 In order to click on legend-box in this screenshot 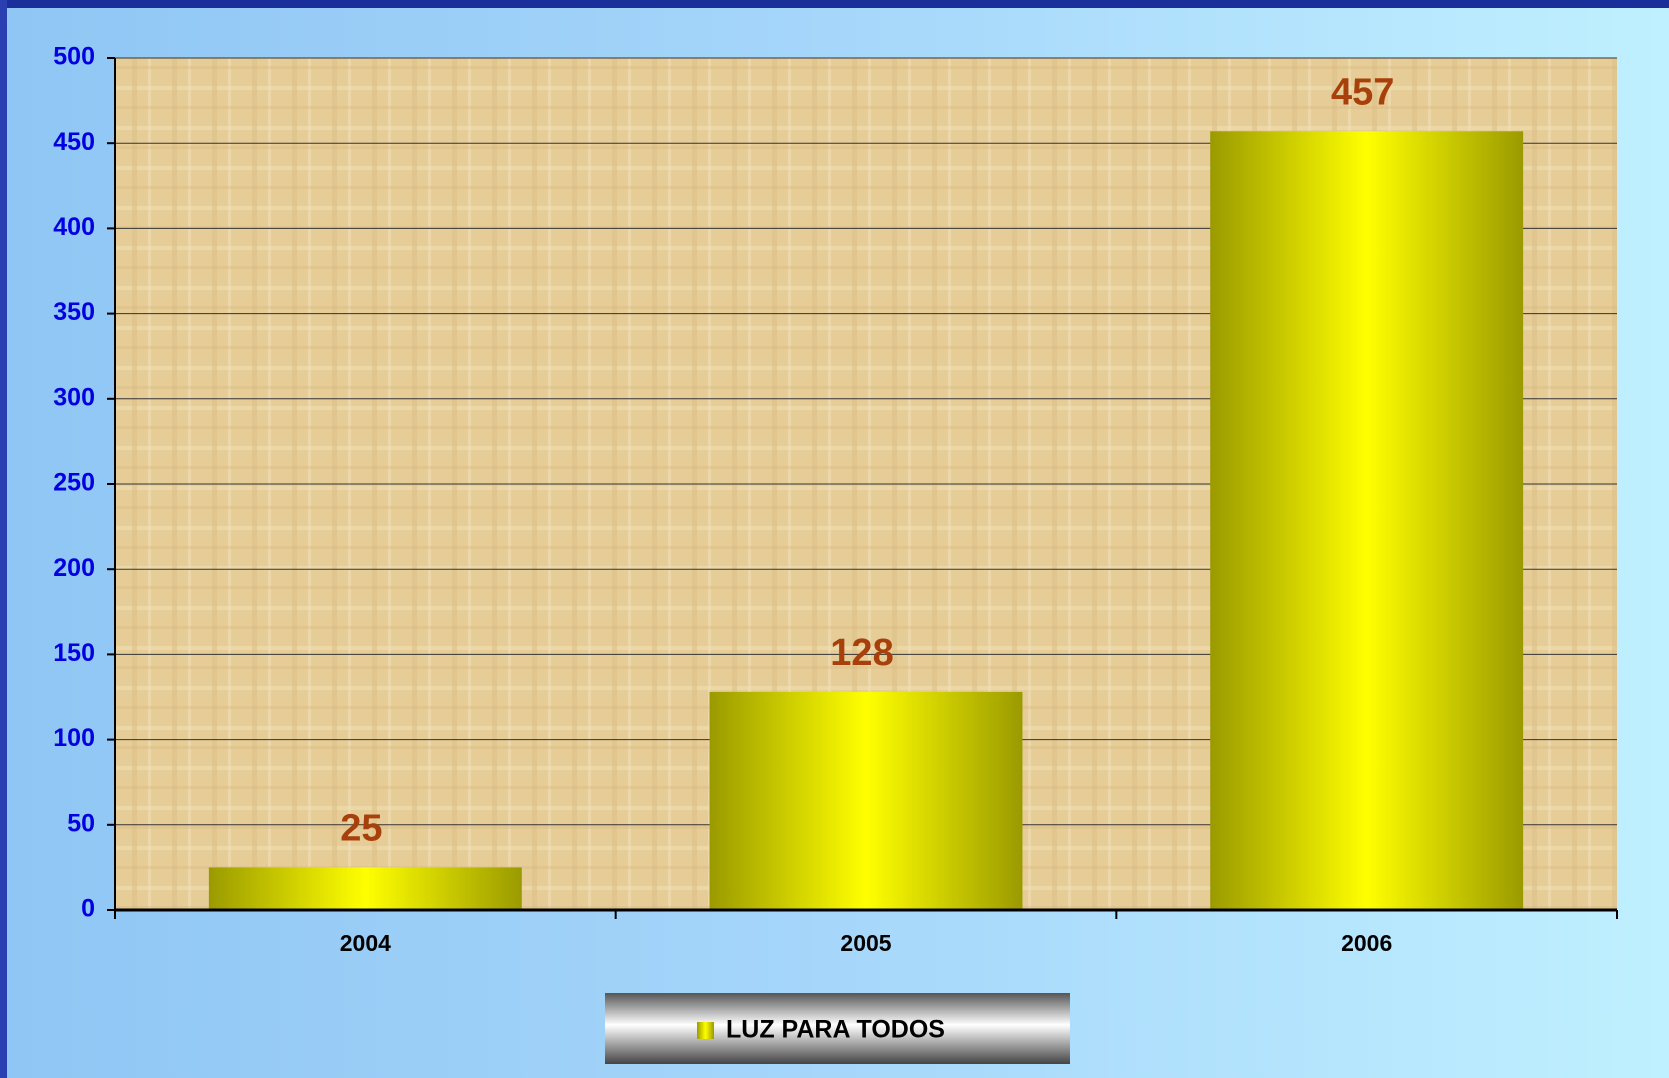, I will do `click(837, 1028)`.